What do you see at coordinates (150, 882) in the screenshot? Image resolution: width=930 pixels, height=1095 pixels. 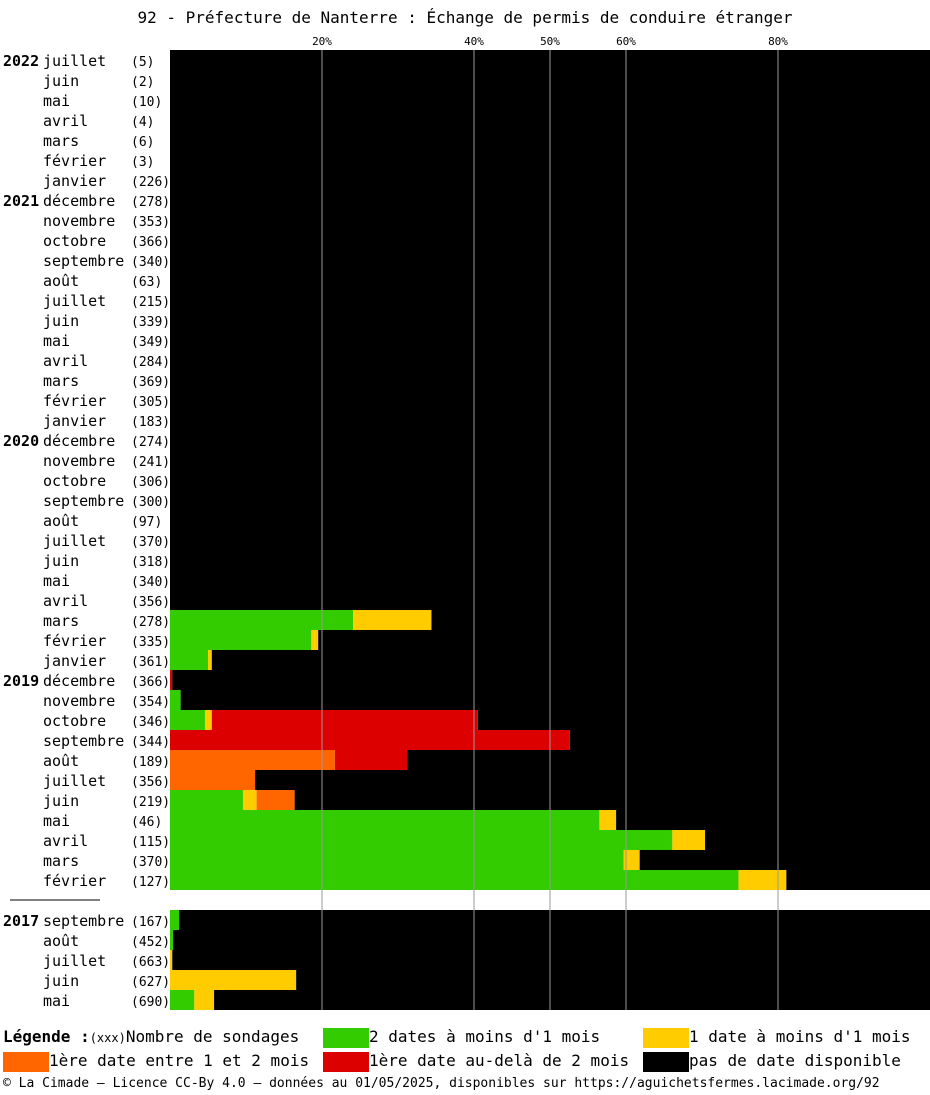 I see `count-label: (127)` at bounding box center [150, 882].